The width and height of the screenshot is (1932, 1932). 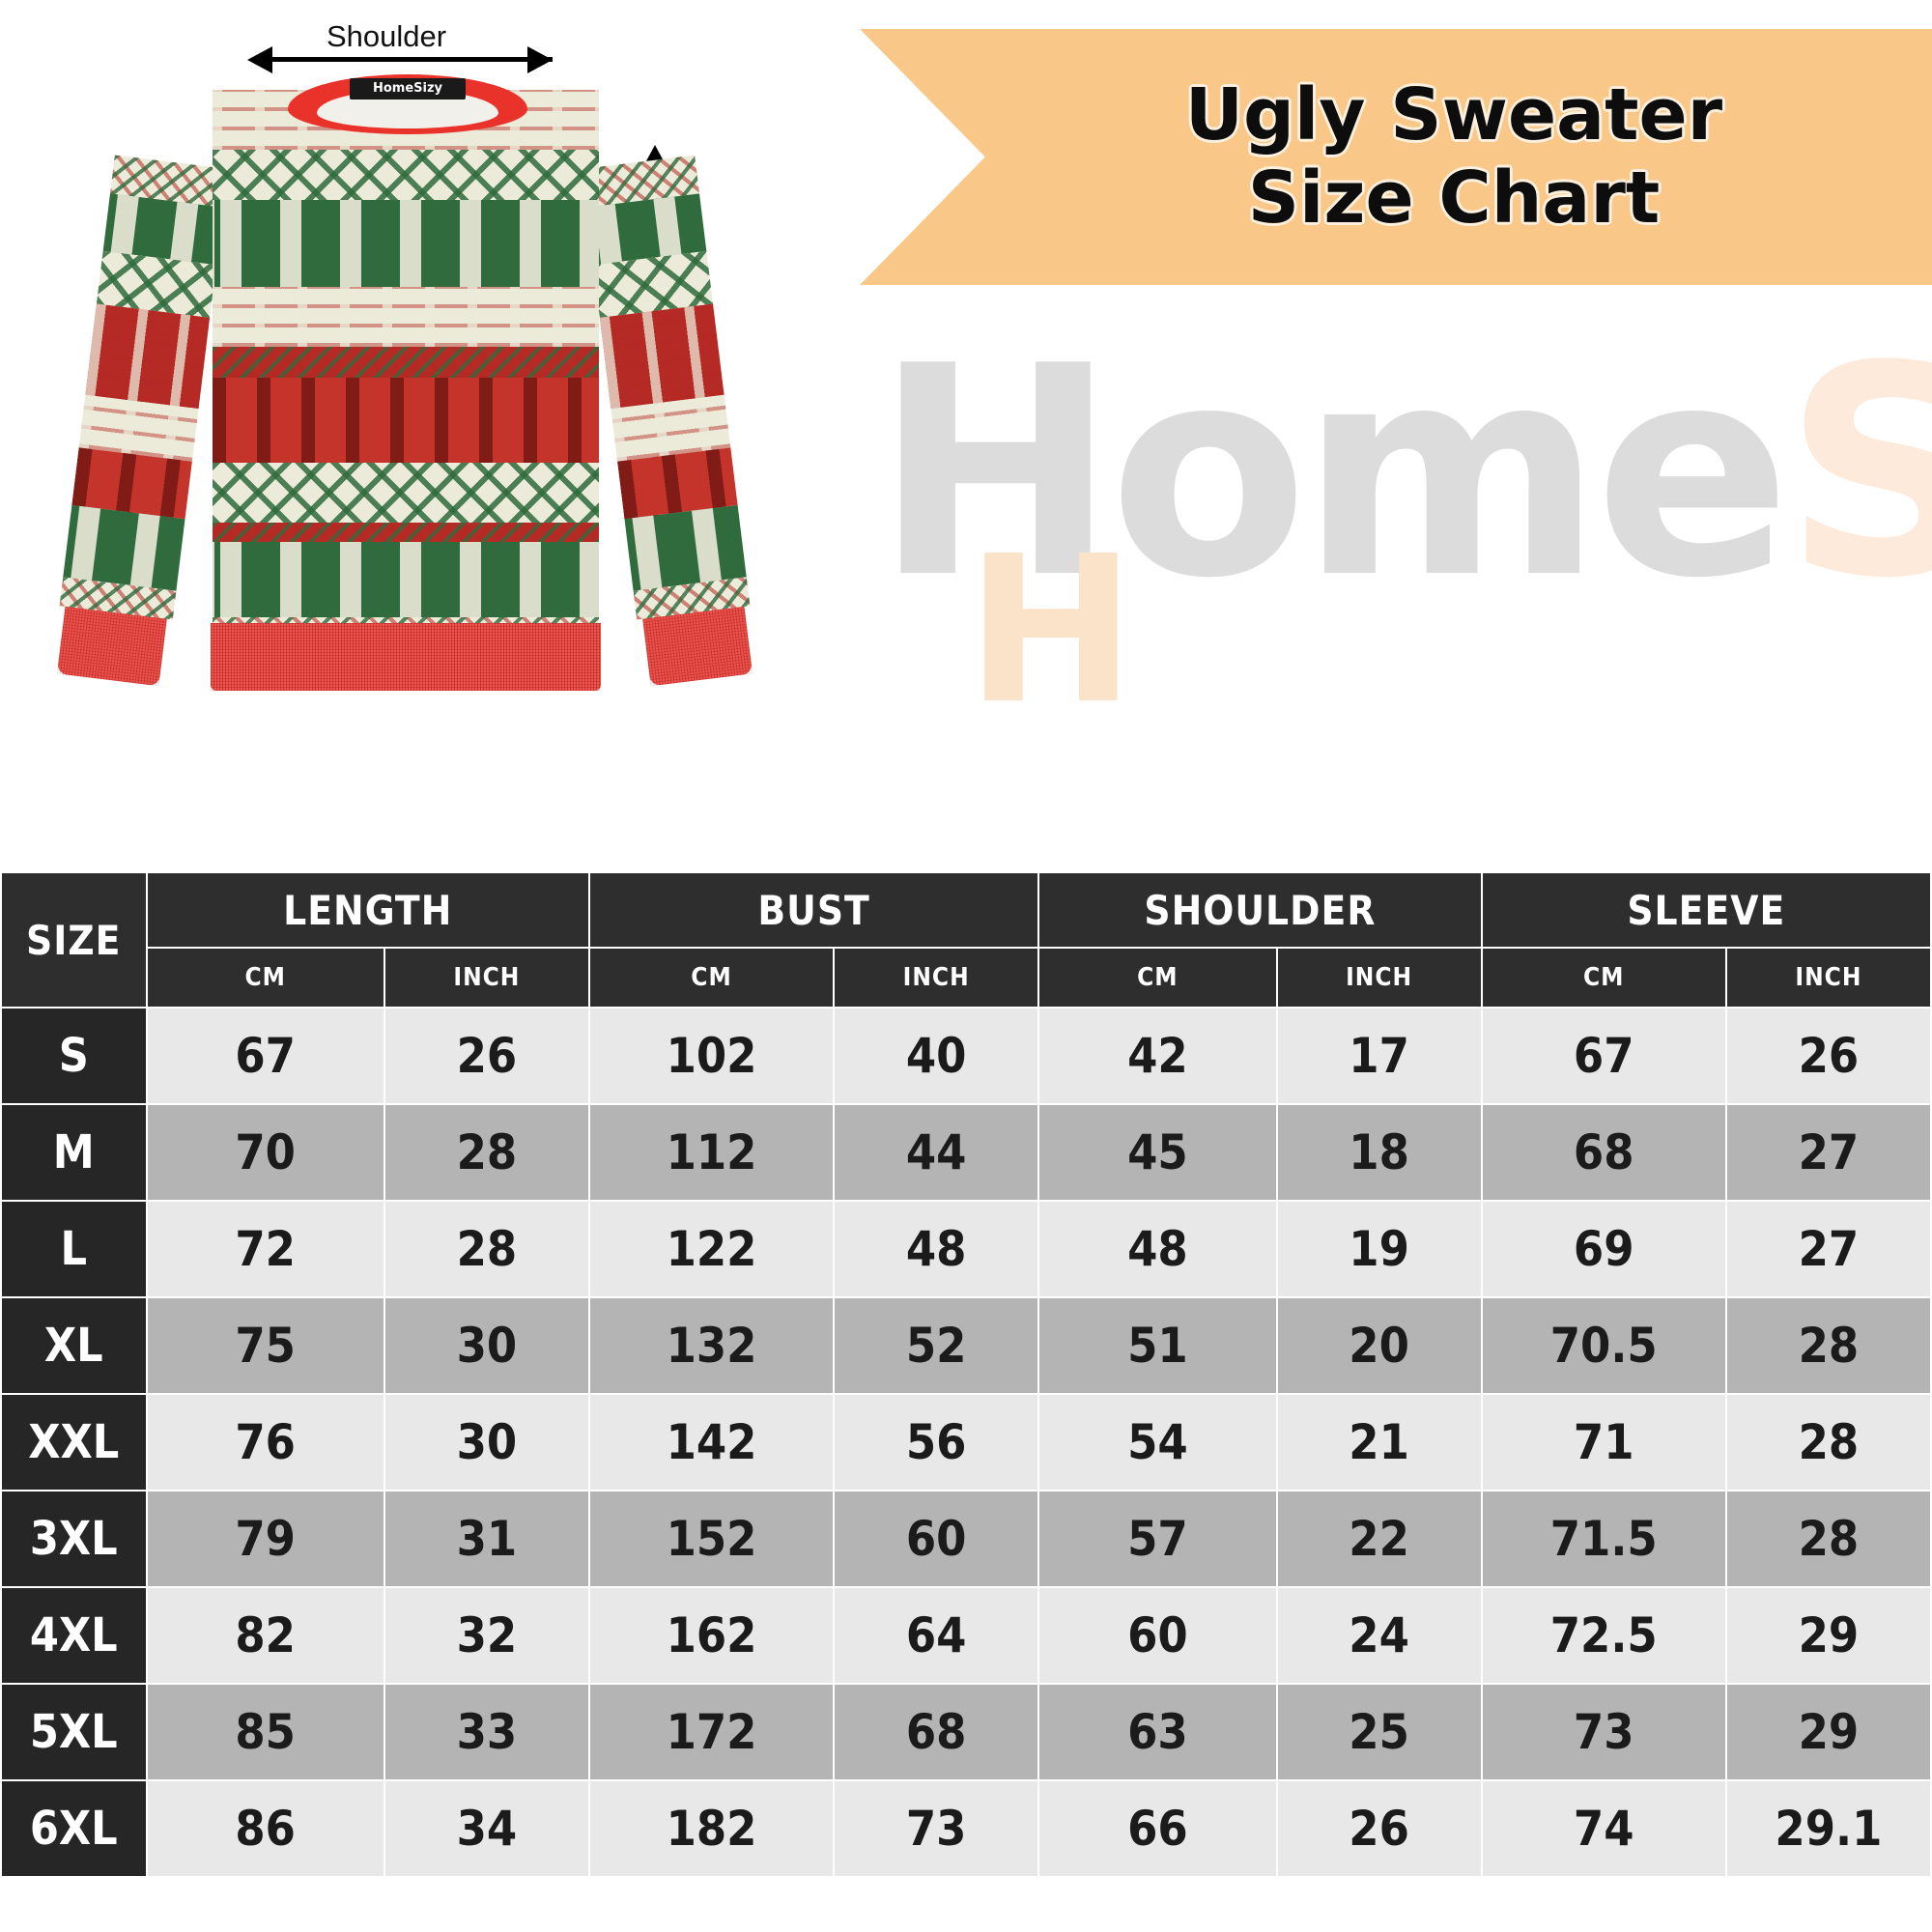 What do you see at coordinates (1379, 1539) in the screenshot?
I see `cell-shoulder-in: 22` at bounding box center [1379, 1539].